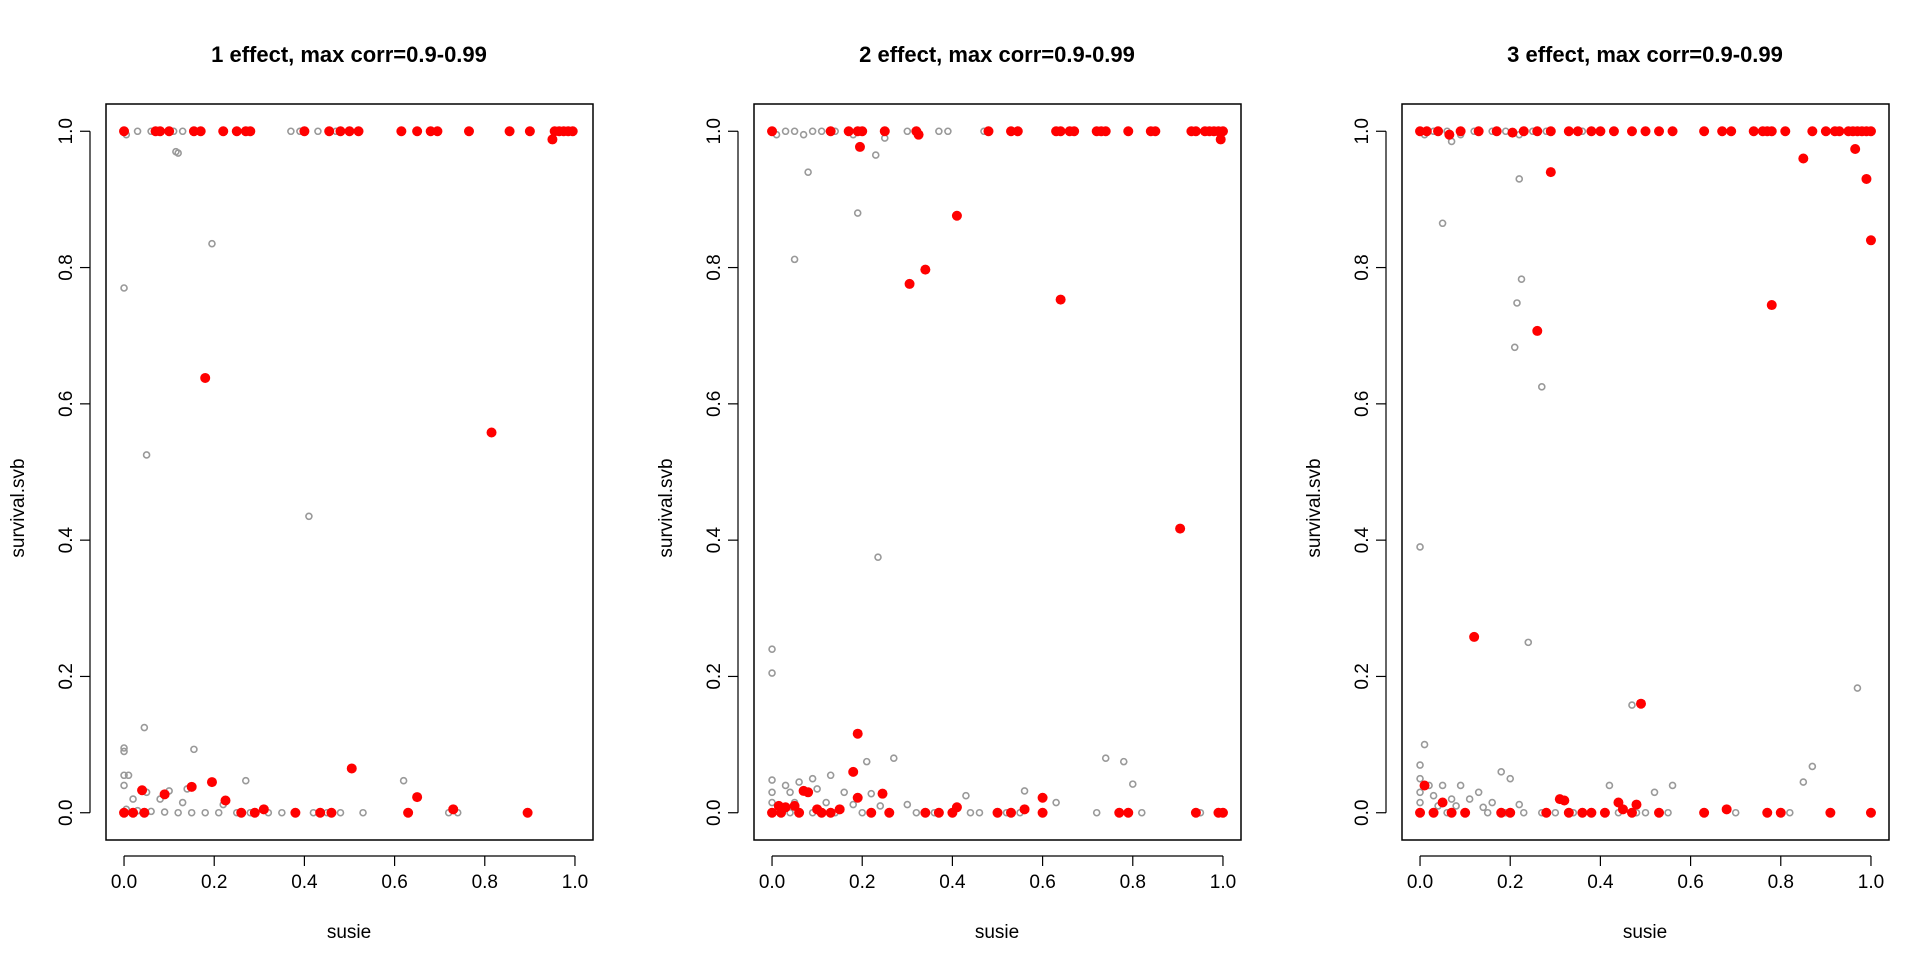 The image size is (1920, 960). I want to click on x-tick-label: 0.0, so click(1420, 882).